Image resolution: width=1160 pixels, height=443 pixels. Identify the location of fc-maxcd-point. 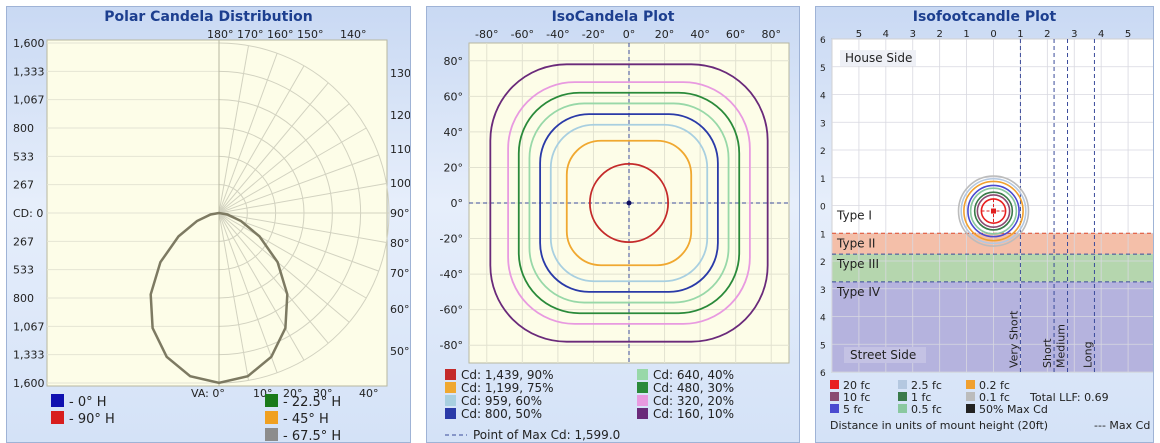
(993, 211).